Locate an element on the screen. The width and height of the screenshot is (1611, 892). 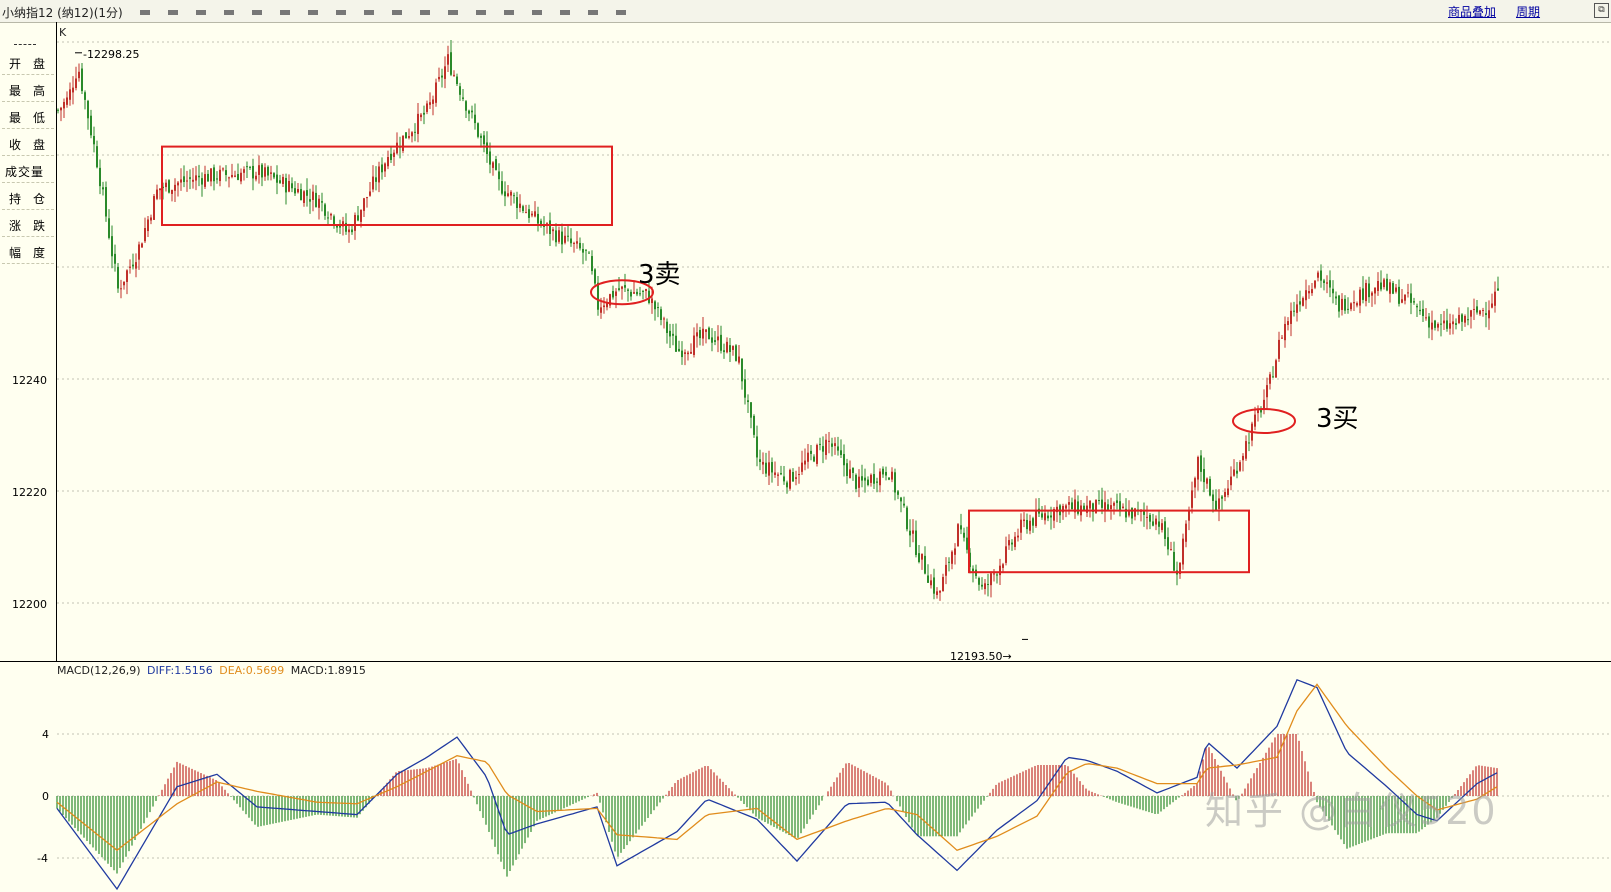
restore-icon: ⧉ is located at coordinates (1601, 10).